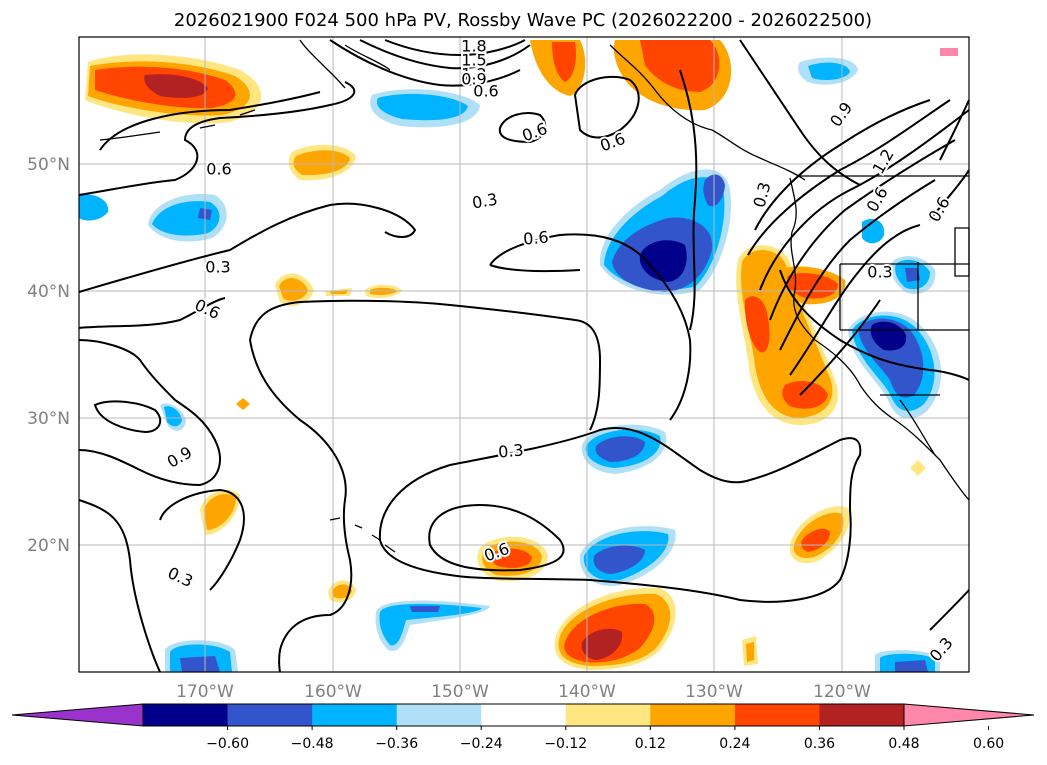  Describe the element at coordinates (903, 744) in the screenshot. I see `colorbar-tick-label: 0.48` at that location.